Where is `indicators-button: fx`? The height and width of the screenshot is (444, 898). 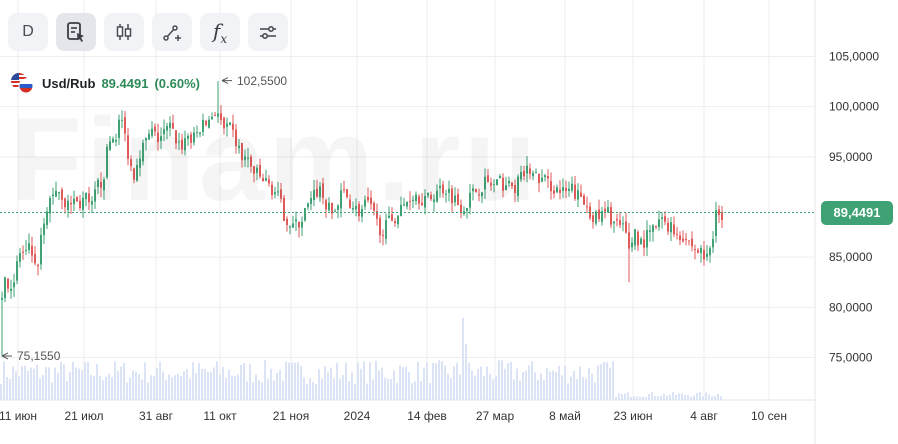
indicators-button: fx is located at coordinates (220, 32).